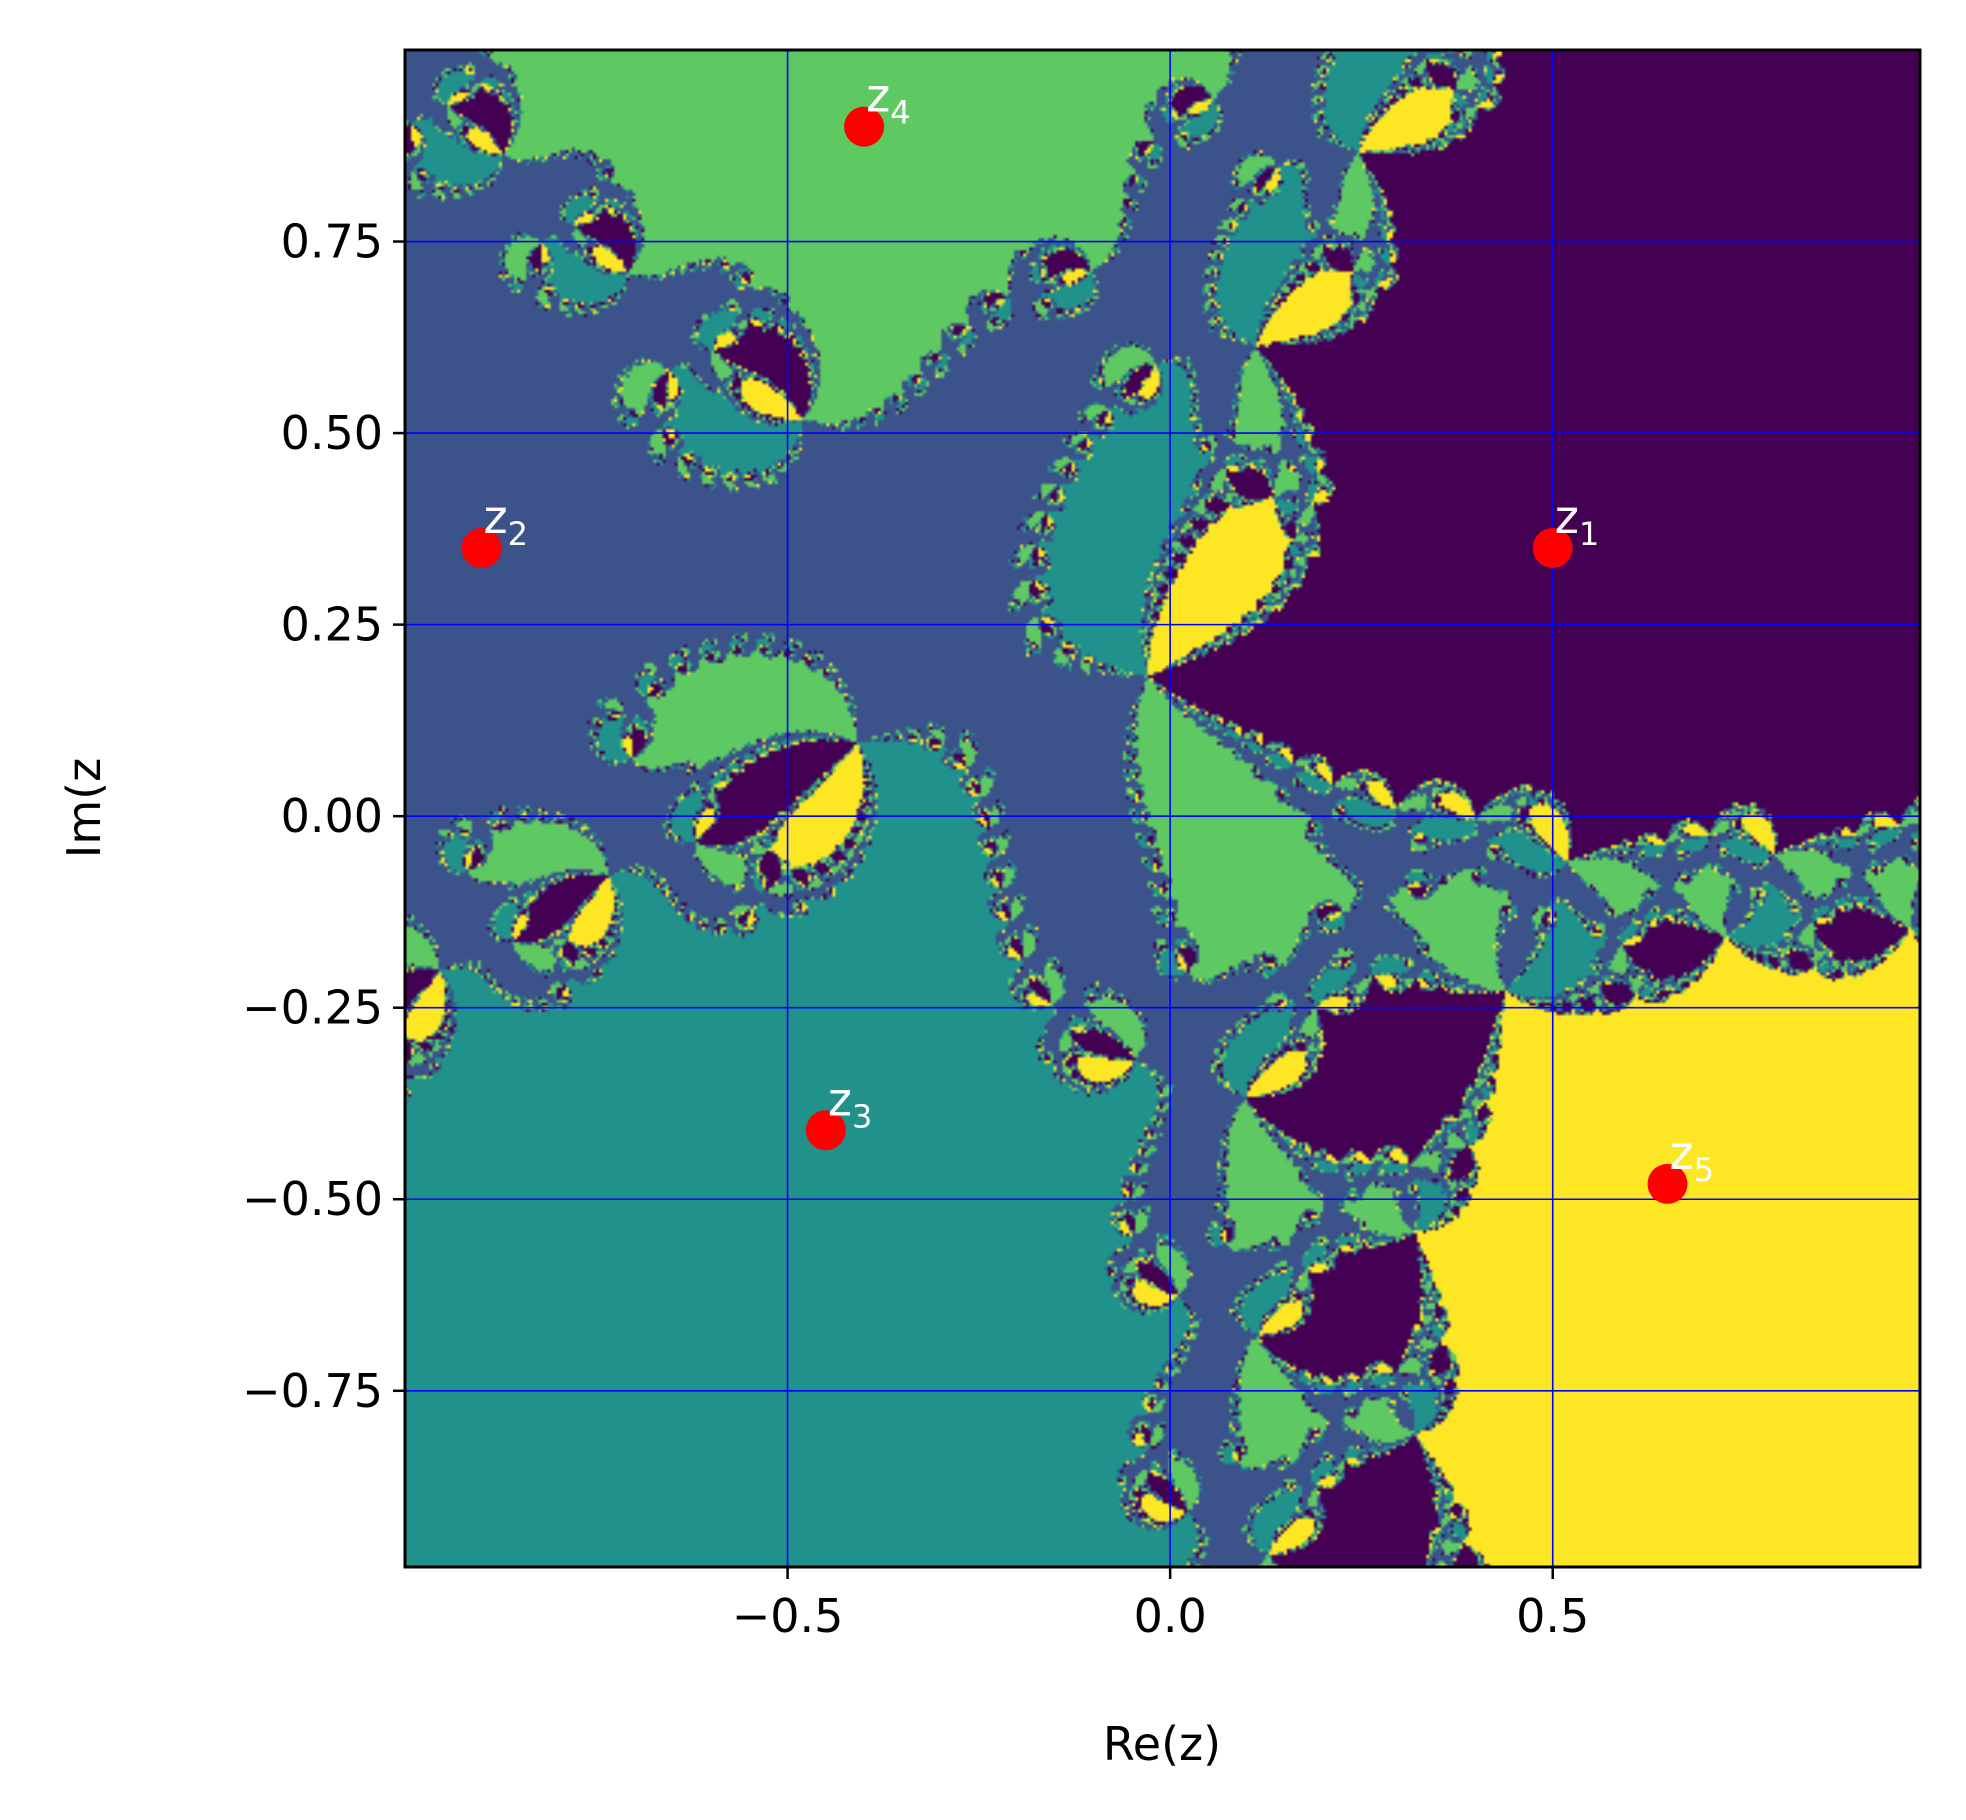 The height and width of the screenshot is (1820, 1966). I want to click on y-tick-label-3: 0.00, so click(332, 816).